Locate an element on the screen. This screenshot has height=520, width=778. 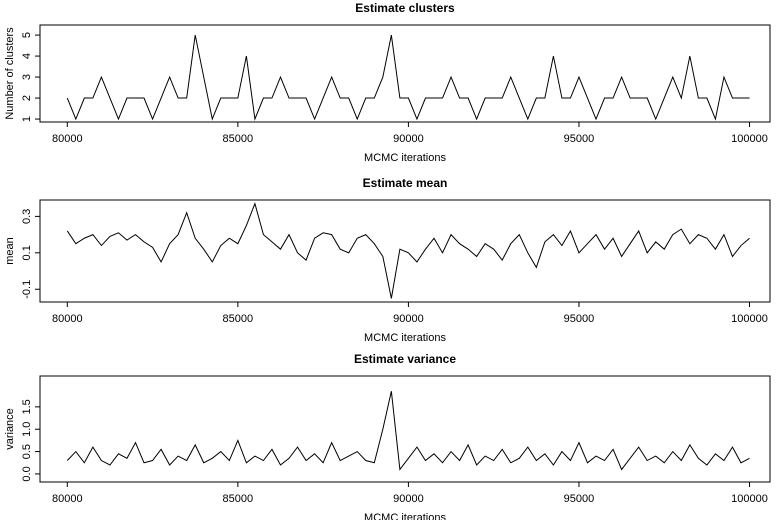
y-tick-label: 0.3 is located at coordinates (27, 216).